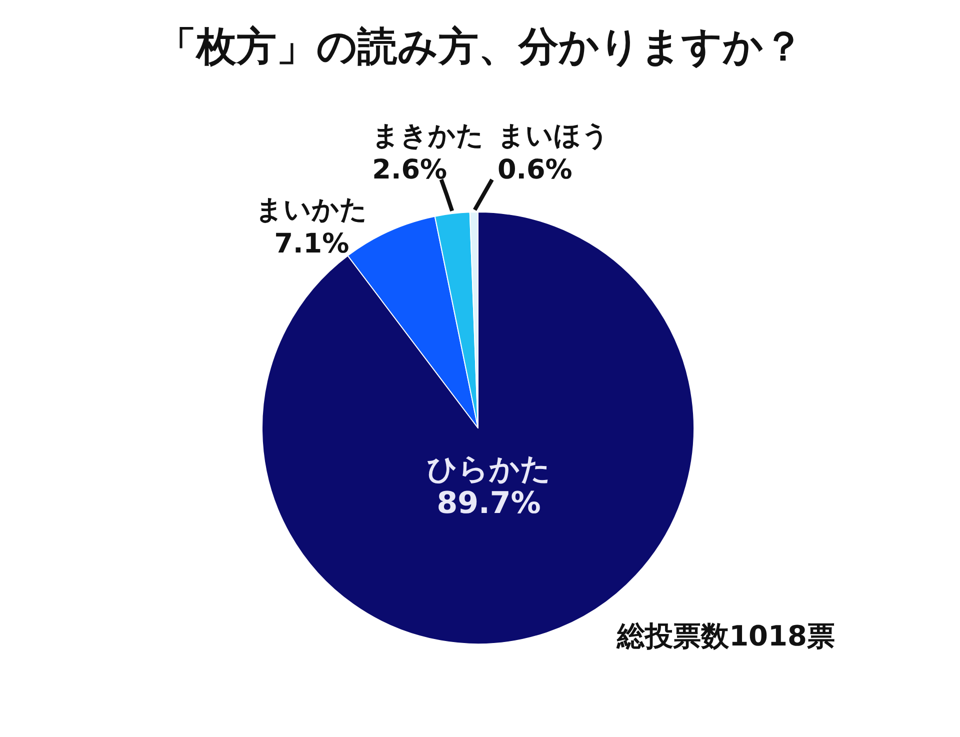 This screenshot has width=960, height=737. What do you see at coordinates (553, 136) in the screenshot?
I see `slice-label: まいほう` at bounding box center [553, 136].